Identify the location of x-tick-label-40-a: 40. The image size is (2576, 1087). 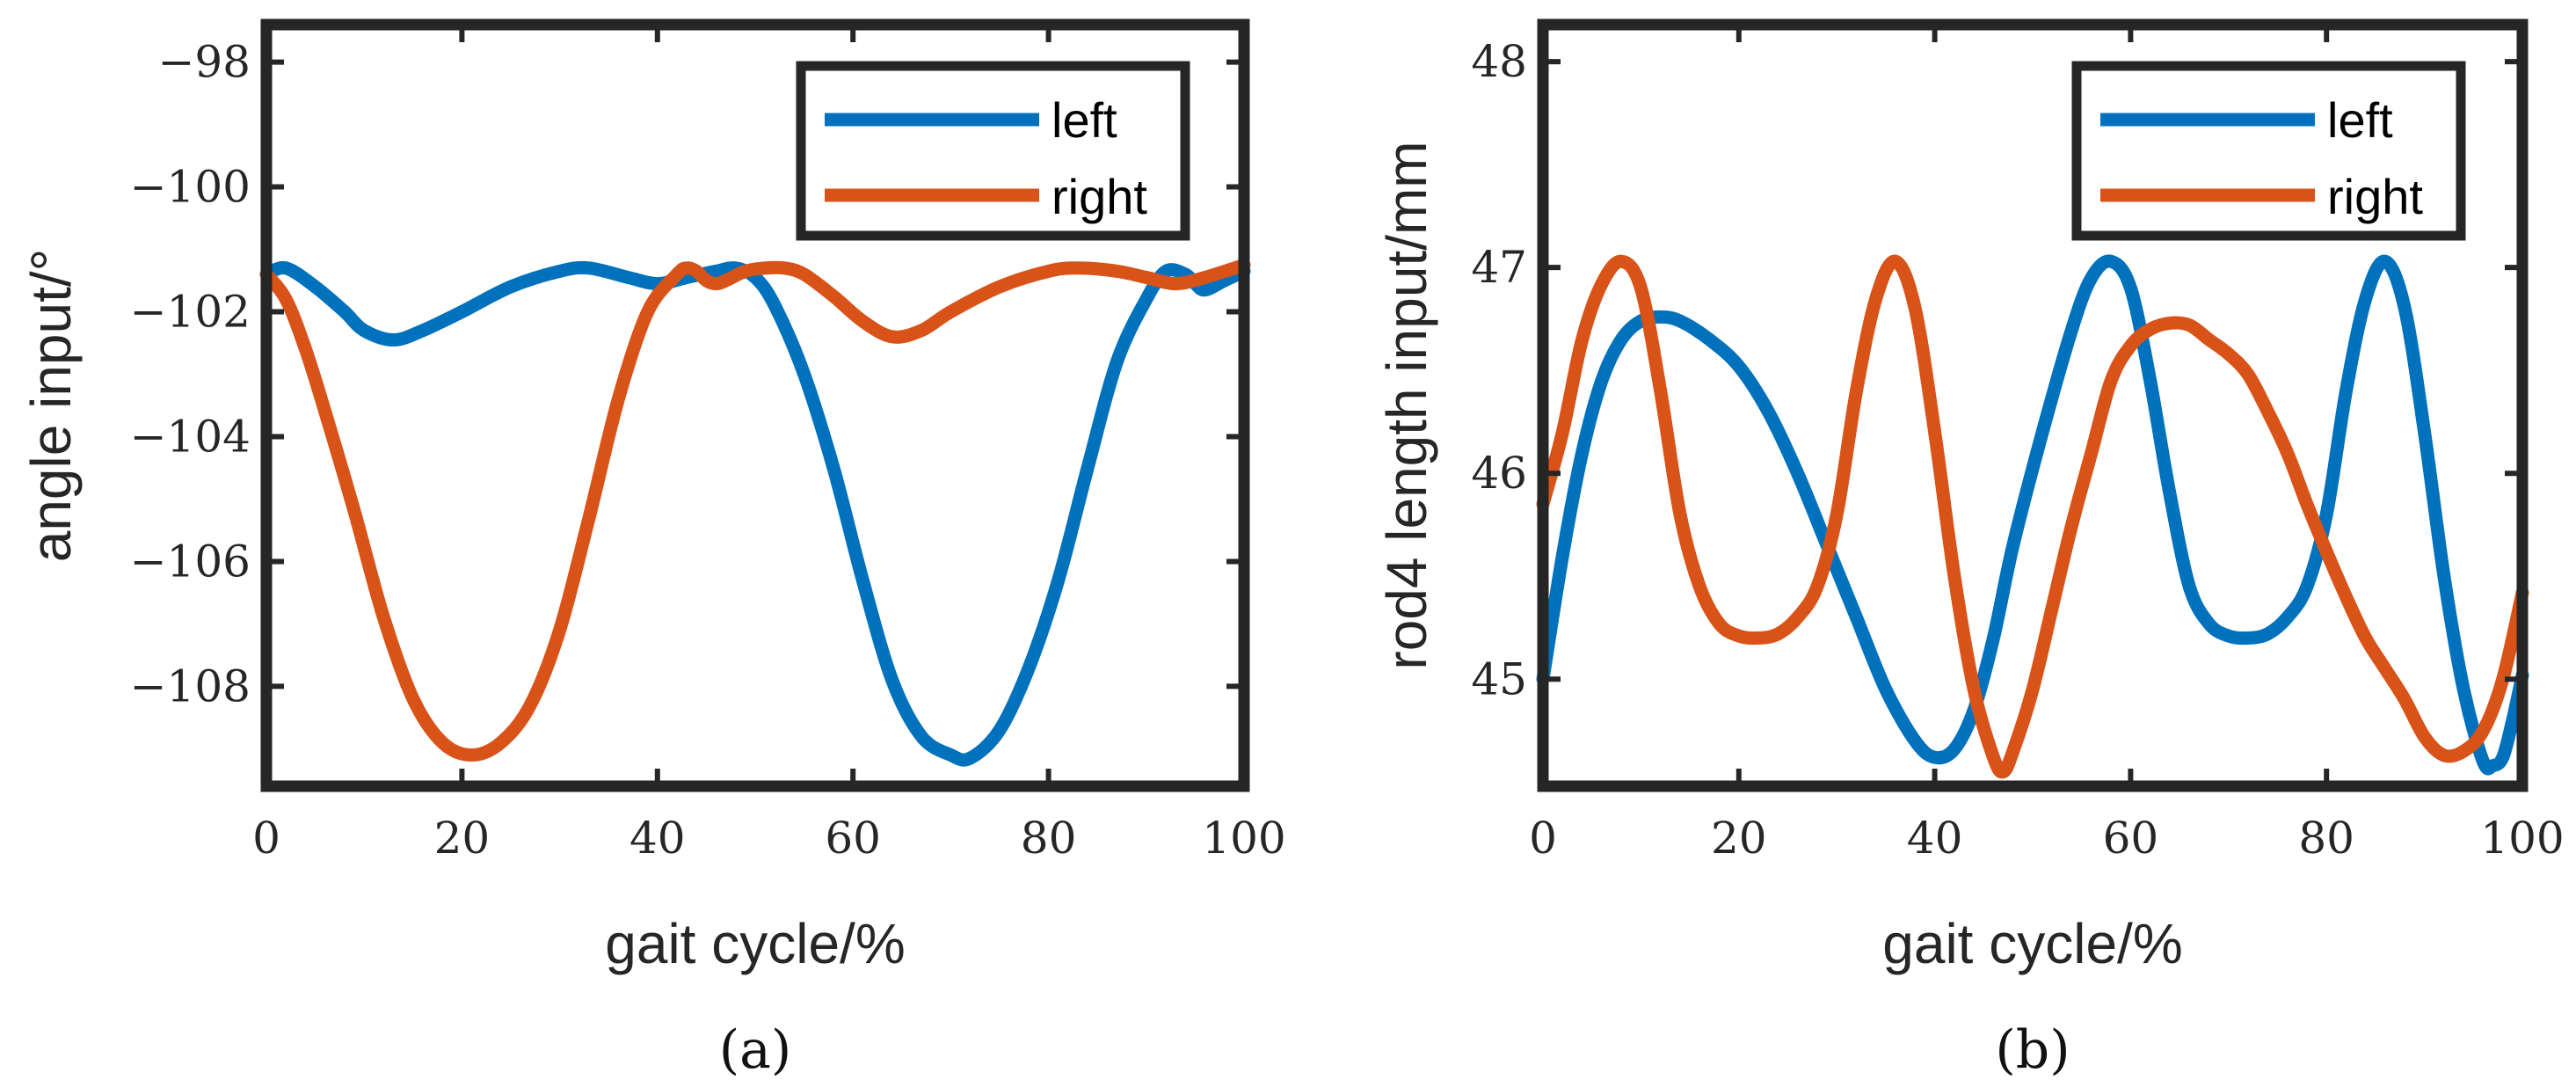
(657, 838).